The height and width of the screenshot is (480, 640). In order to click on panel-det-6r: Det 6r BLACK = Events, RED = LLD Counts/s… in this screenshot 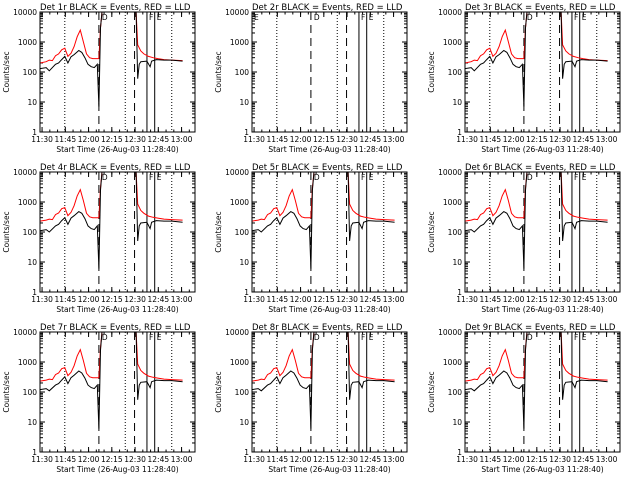, I will do `click(524, 238)`.